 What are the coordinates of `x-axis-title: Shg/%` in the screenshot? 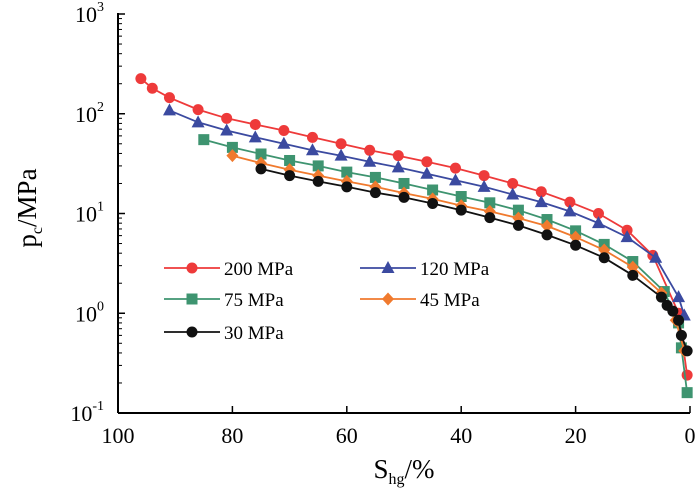 It's located at (403, 471).